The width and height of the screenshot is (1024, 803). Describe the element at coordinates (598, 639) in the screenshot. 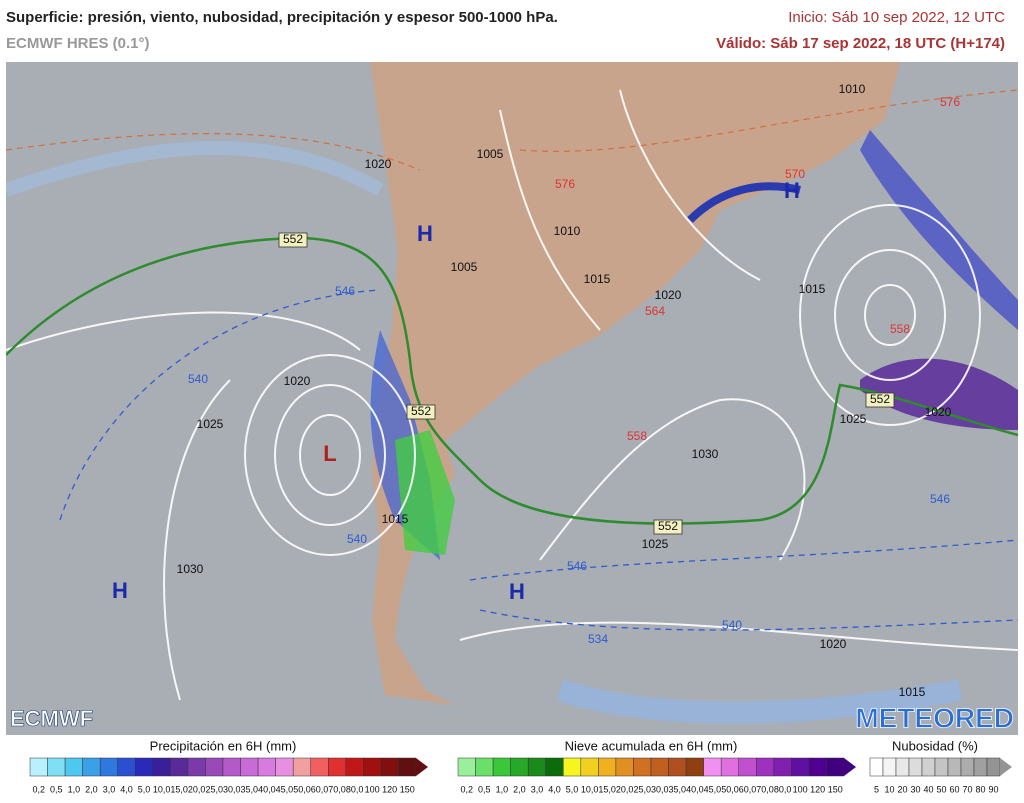

I see `contour-label: 534` at that location.